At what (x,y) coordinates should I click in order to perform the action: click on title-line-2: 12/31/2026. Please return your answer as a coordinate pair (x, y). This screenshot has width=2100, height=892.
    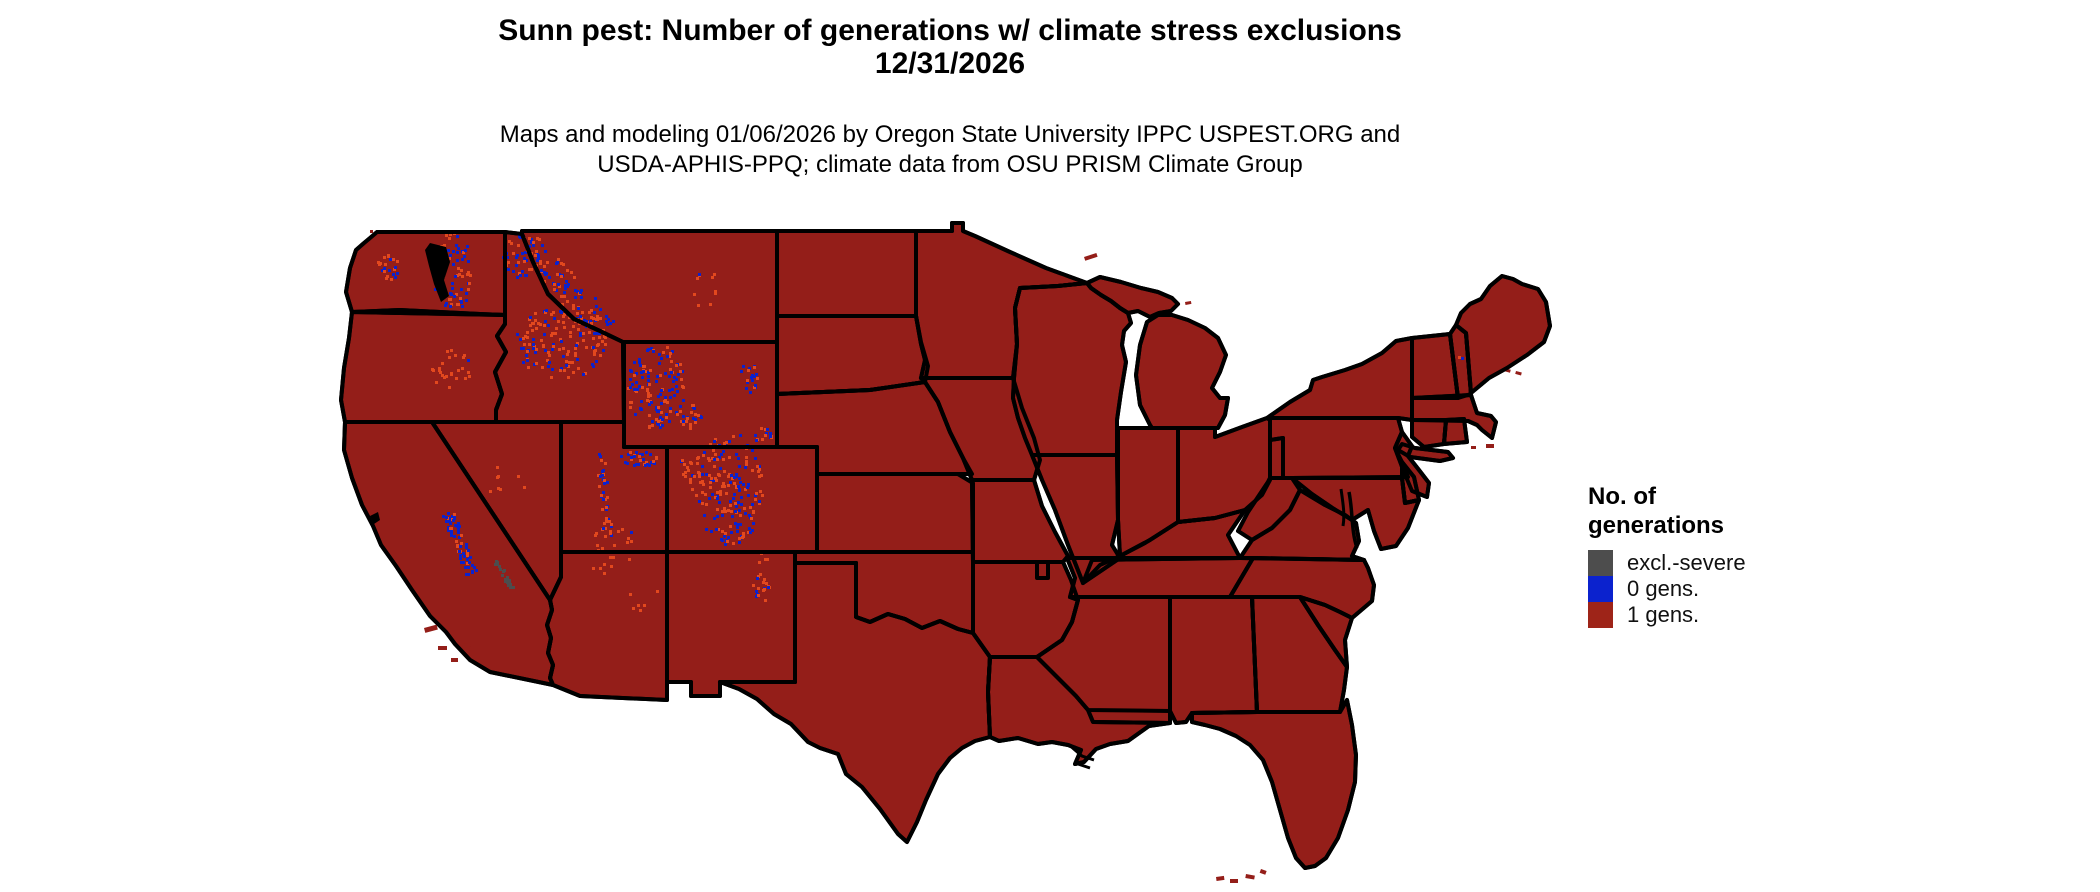
    Looking at the image, I should click on (950, 63).